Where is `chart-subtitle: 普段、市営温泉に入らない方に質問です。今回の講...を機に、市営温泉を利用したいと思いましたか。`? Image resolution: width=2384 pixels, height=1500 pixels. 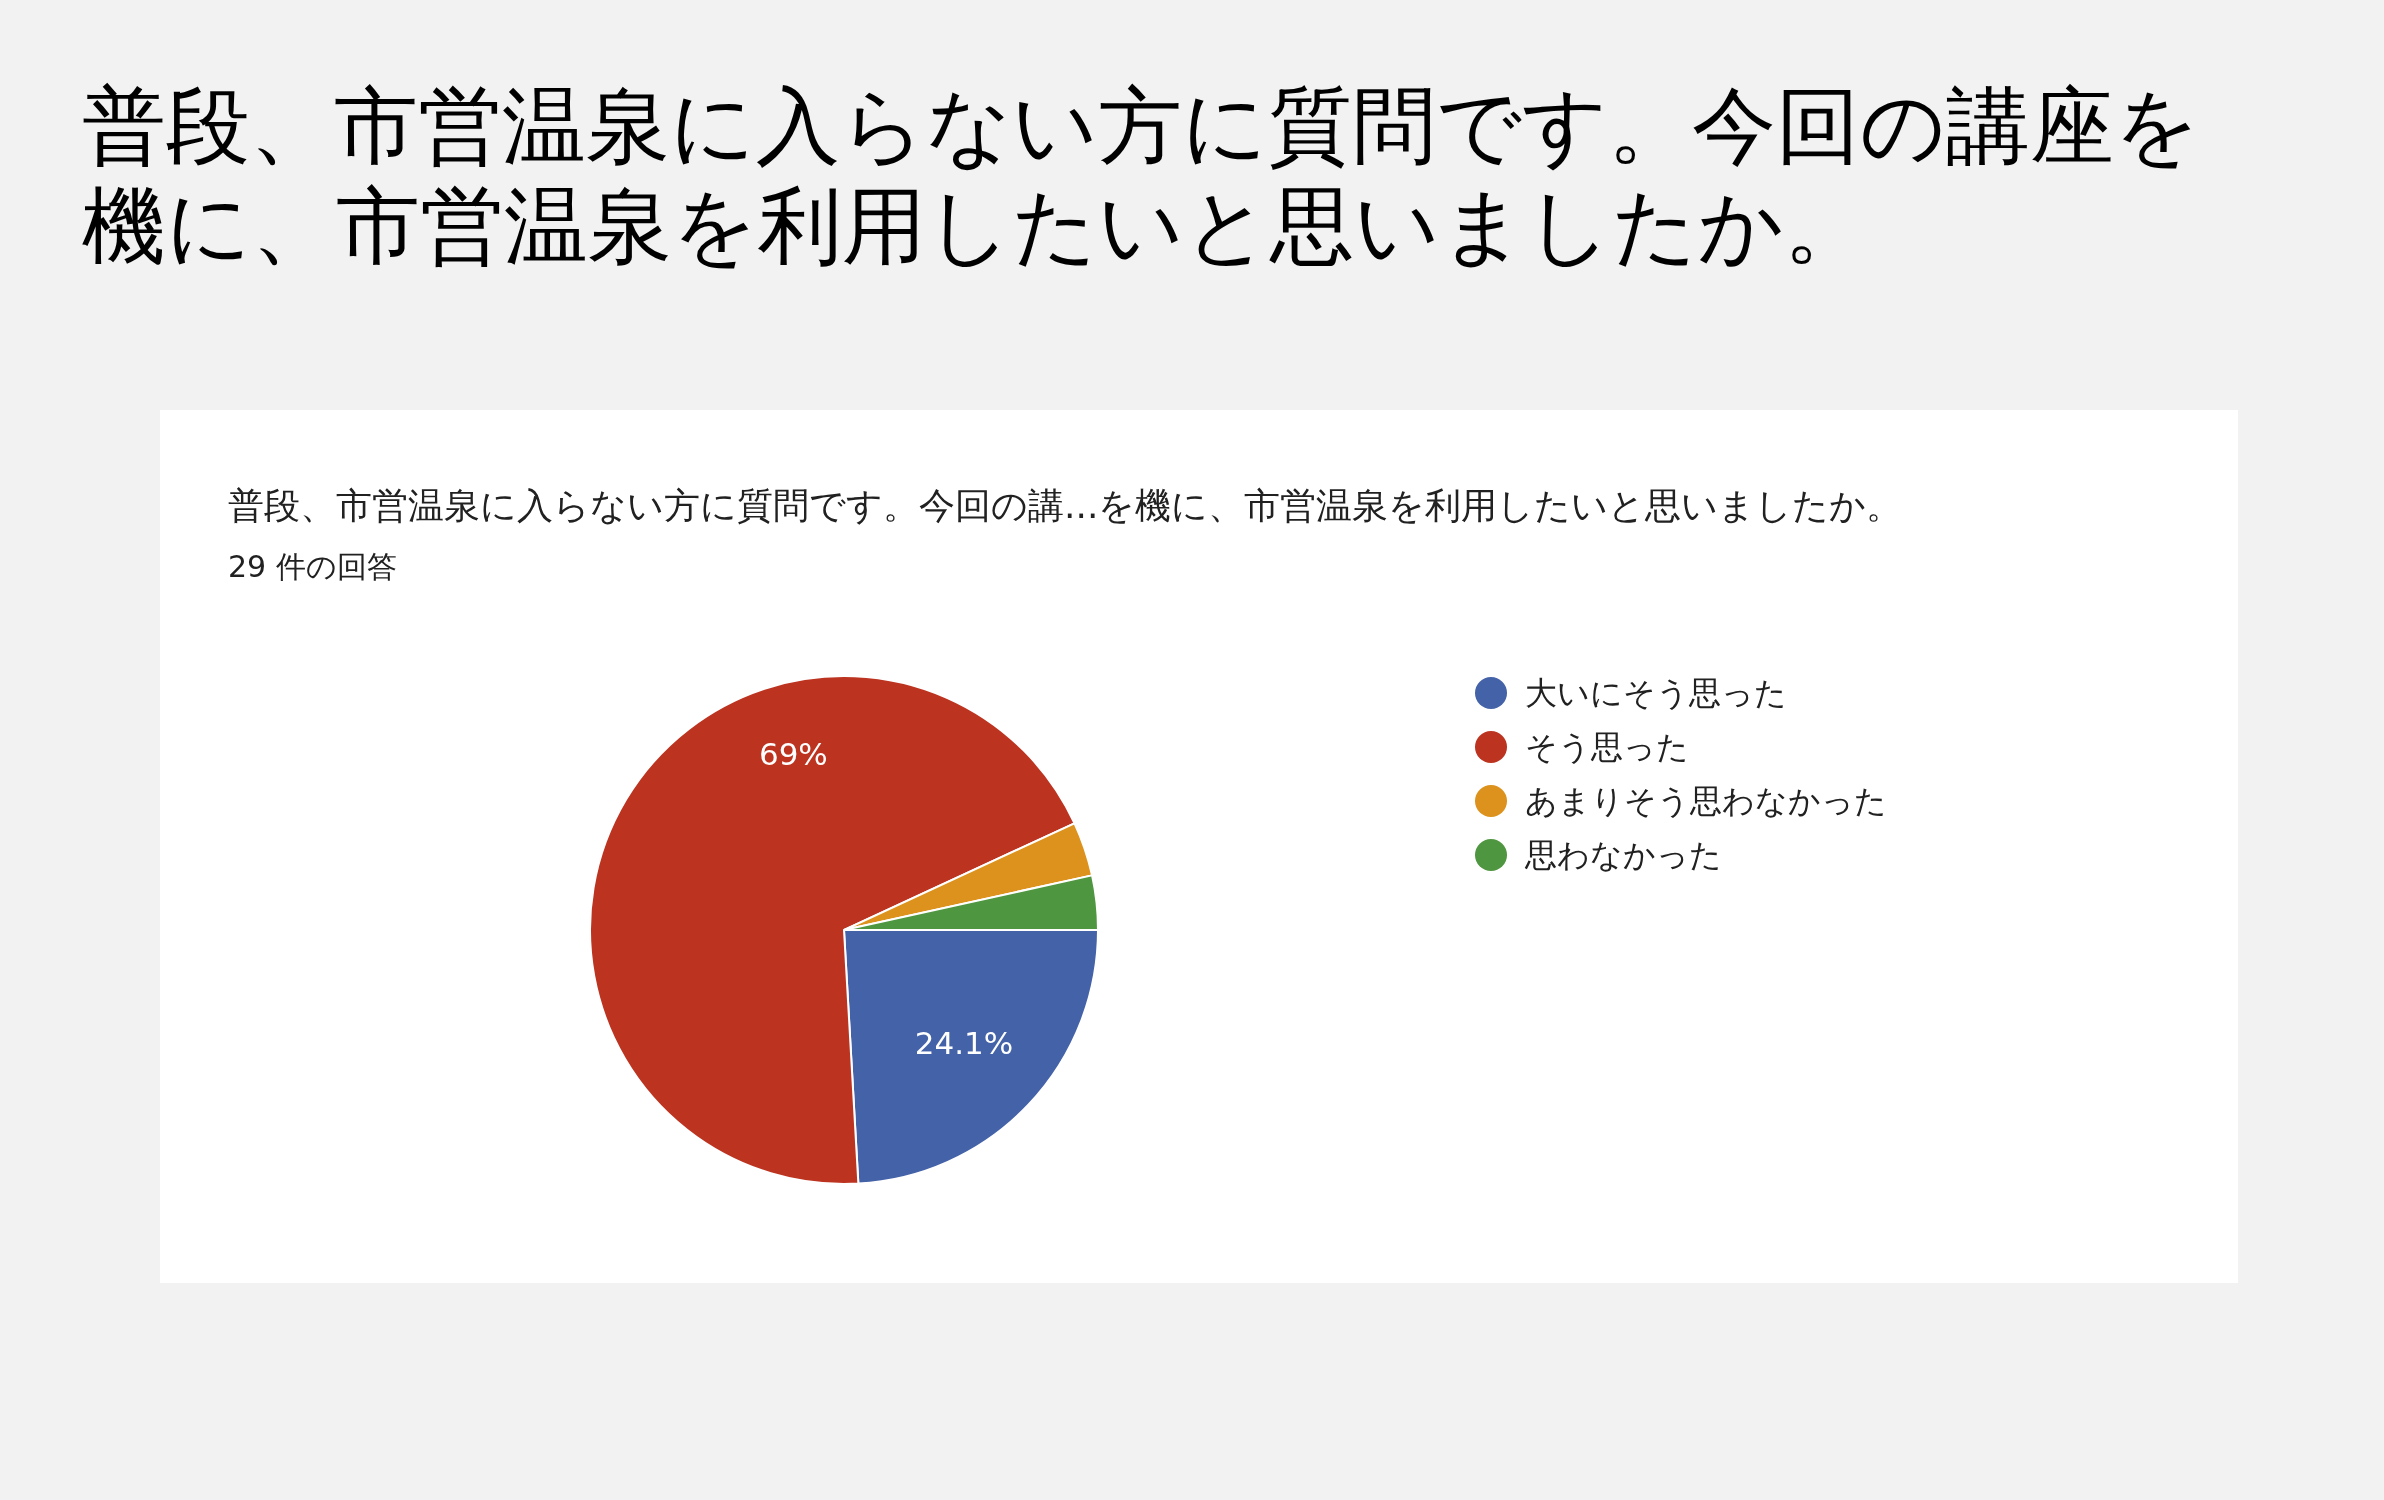
chart-subtitle: 普段、市営温泉に入らない方に質問です。今回の講...を機に、市営温泉を利用したいと思いましたか。 is located at coordinates (1065, 505).